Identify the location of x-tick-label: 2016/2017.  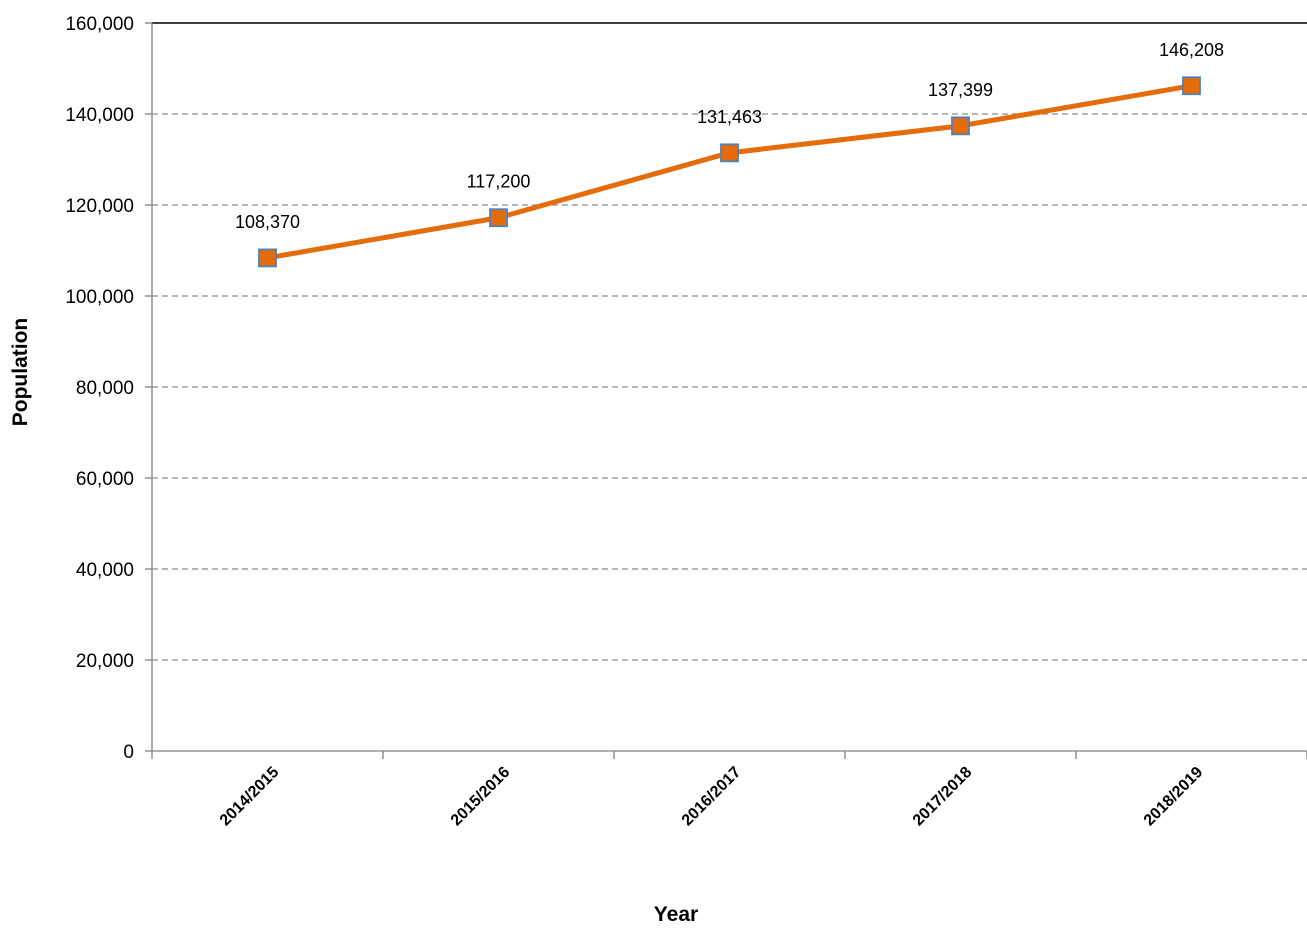
(712, 797).